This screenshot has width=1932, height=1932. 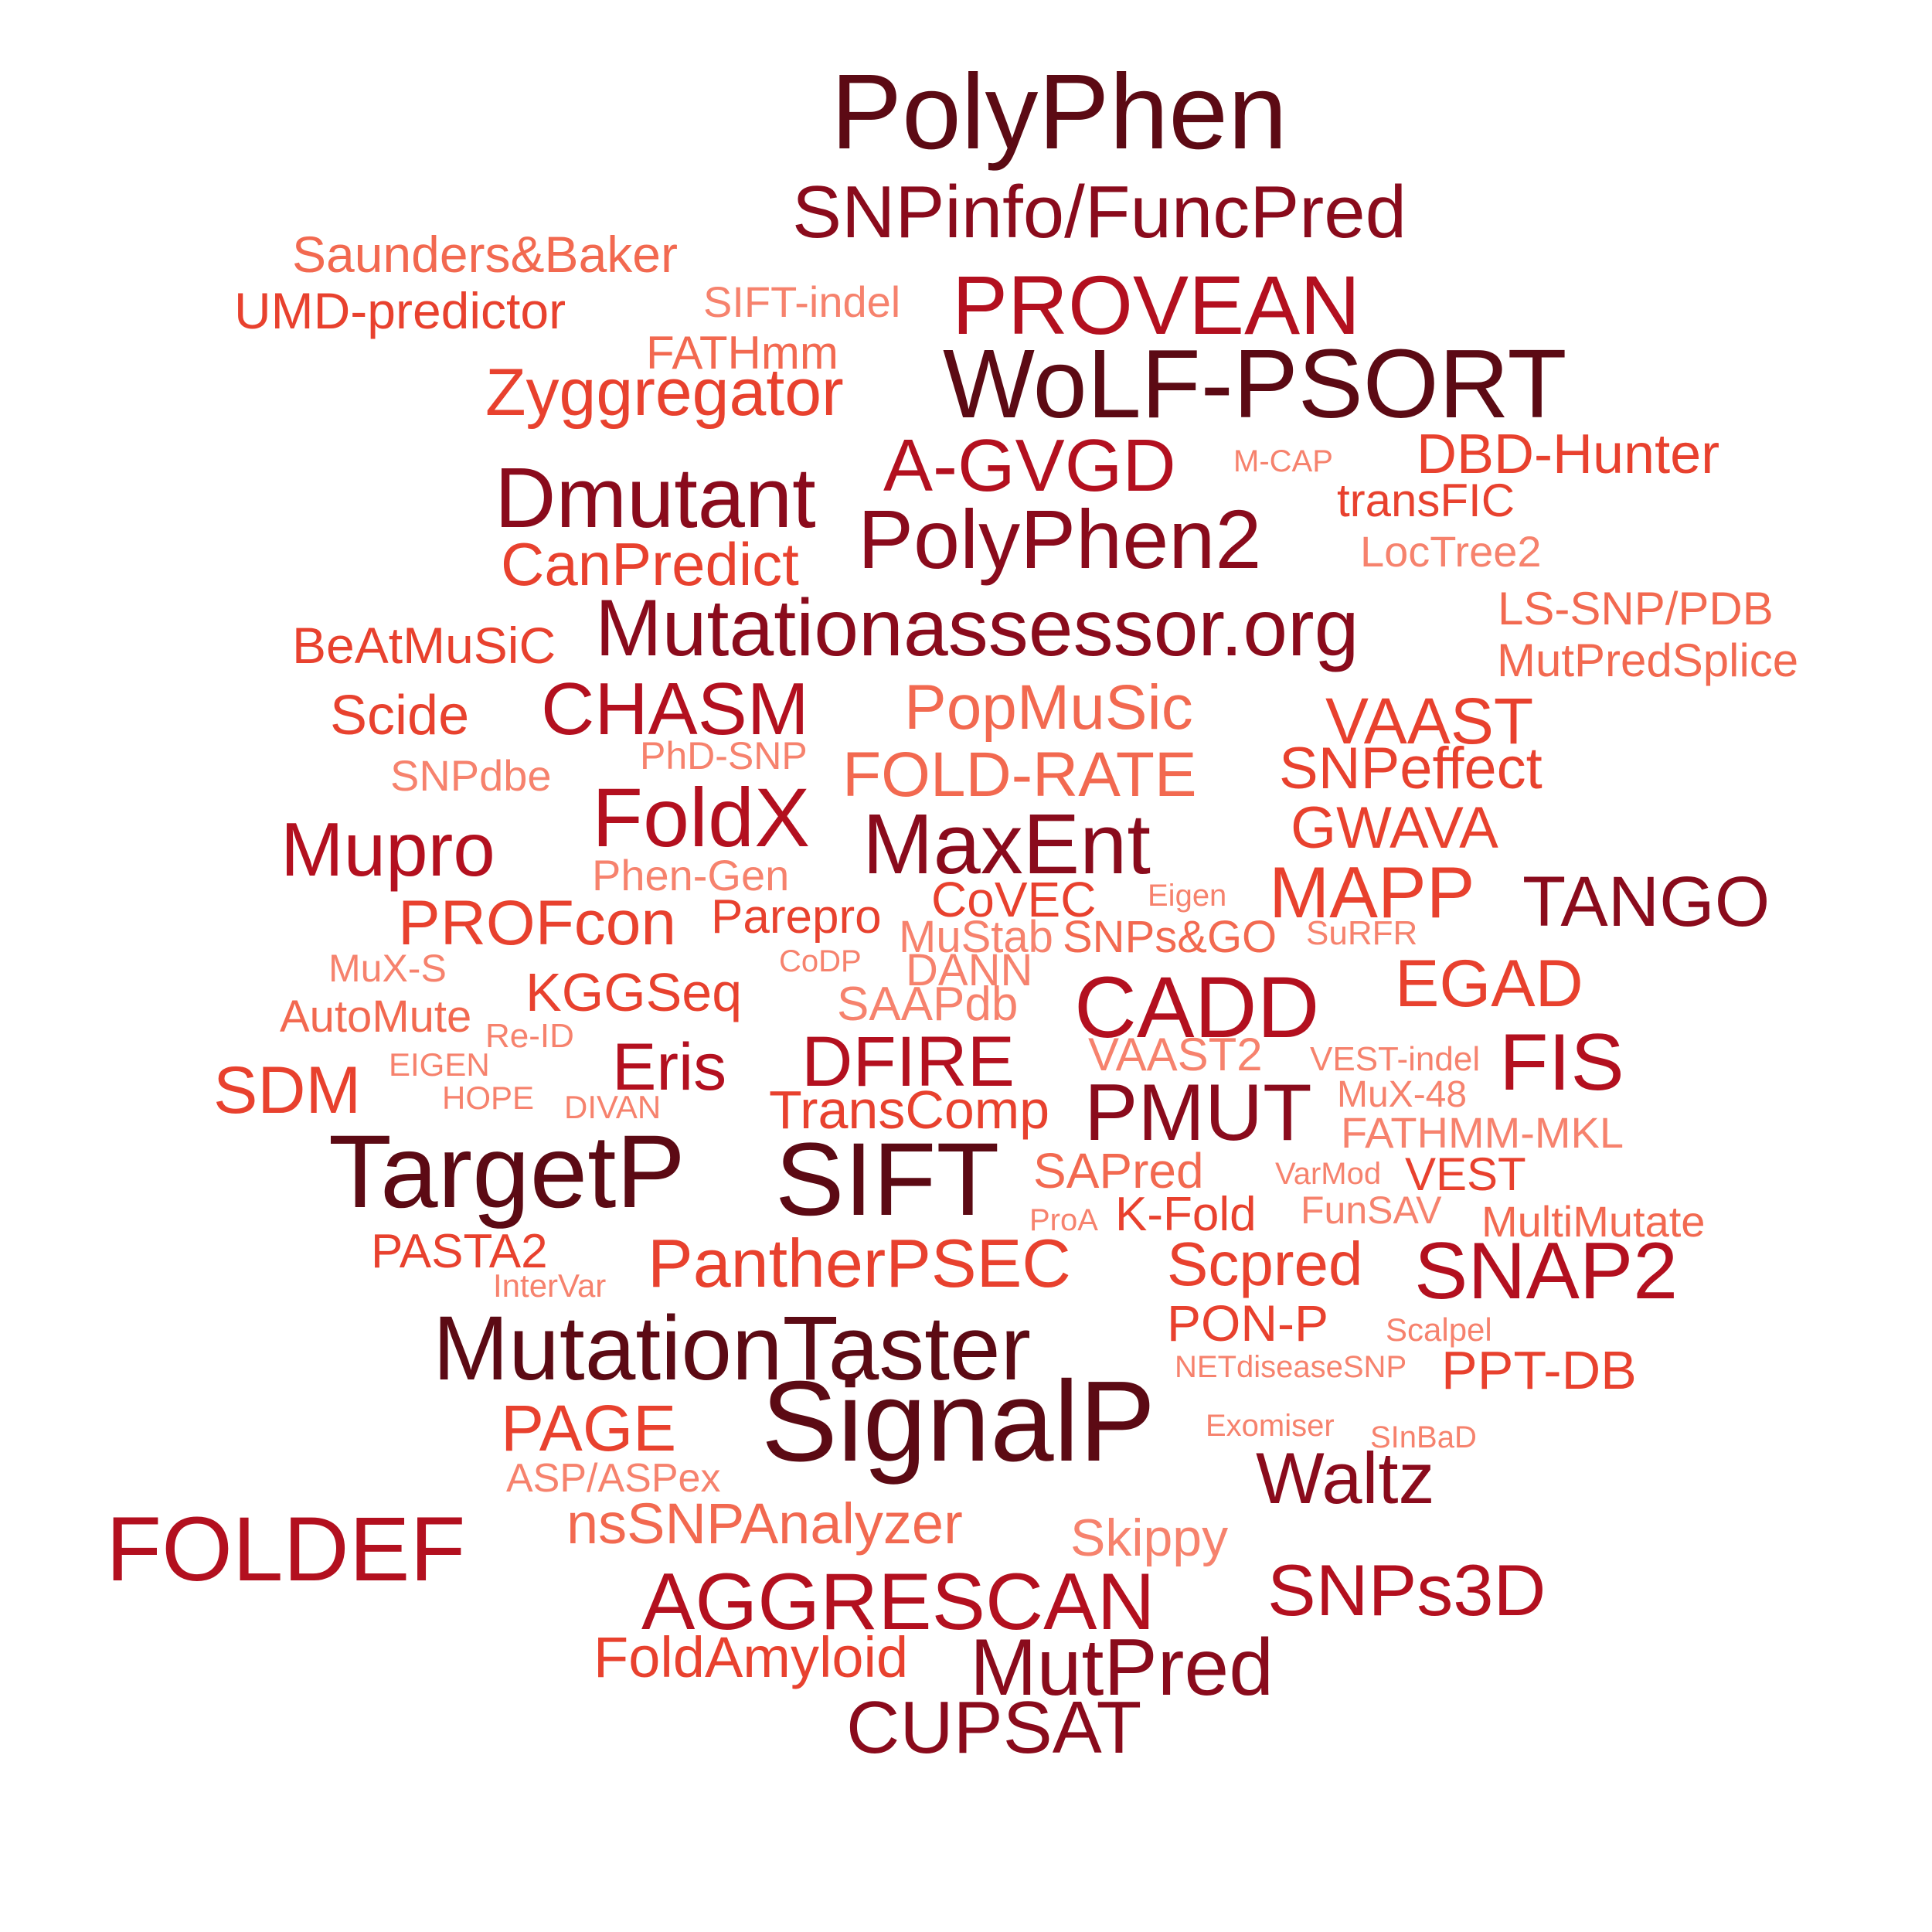 What do you see at coordinates (1362, 933) in the screenshot?
I see `word-surfr: SuRFR` at bounding box center [1362, 933].